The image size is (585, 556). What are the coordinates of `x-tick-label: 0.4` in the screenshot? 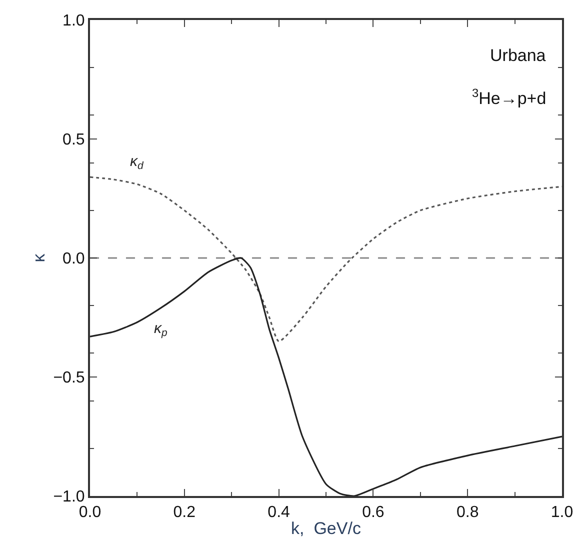 It's located at (279, 513).